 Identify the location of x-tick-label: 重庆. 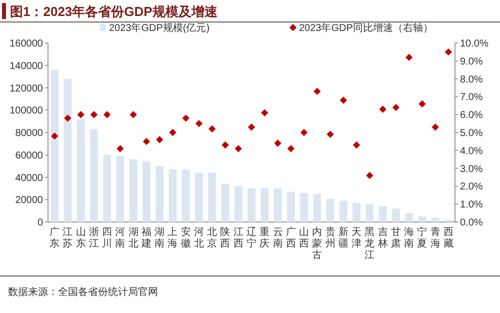
(265, 238).